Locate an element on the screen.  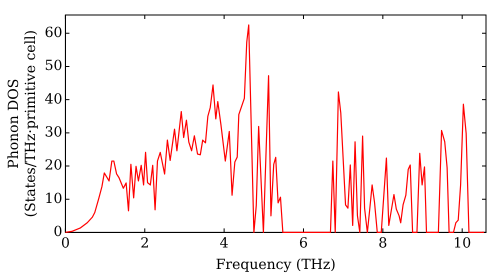
y-tick-label: 30 is located at coordinates (53, 132).